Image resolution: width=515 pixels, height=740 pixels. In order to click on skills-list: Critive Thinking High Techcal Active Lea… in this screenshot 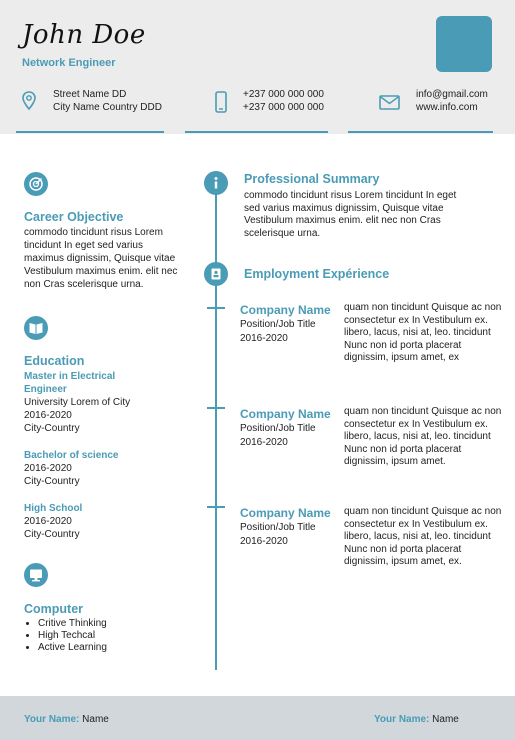, I will do `click(104, 636)`.